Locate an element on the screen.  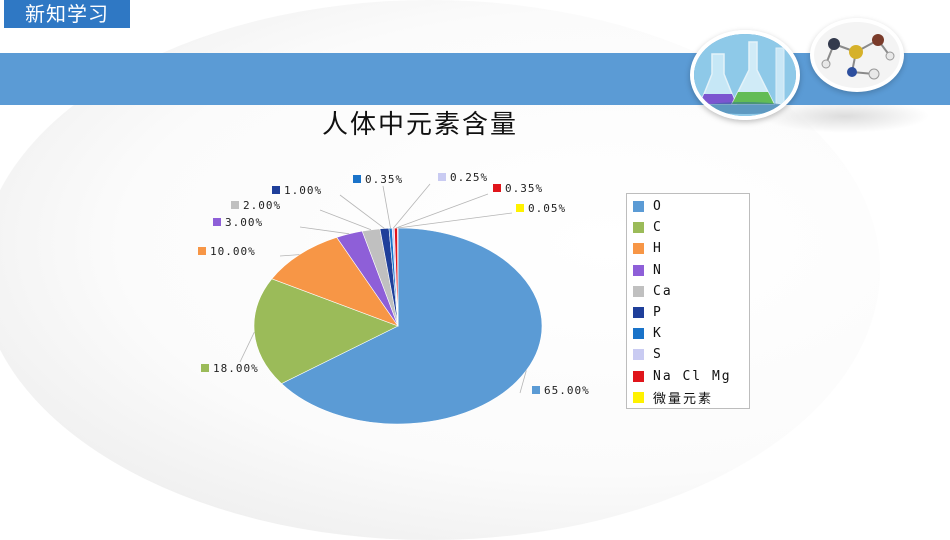
data-label-6: 0.35% is located at coordinates (384, 179).